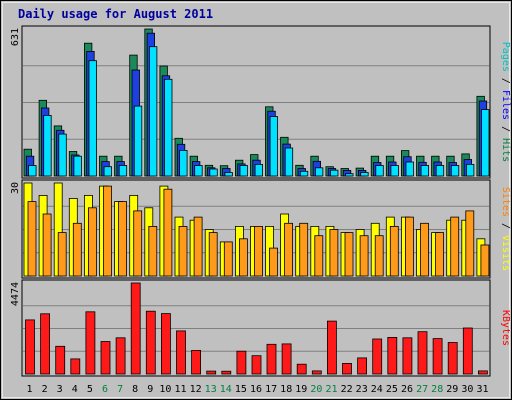 This screenshot has width=512, height=400. What do you see at coordinates (301, 389) in the screenshot?
I see `x-tick-label: 19` at bounding box center [301, 389].